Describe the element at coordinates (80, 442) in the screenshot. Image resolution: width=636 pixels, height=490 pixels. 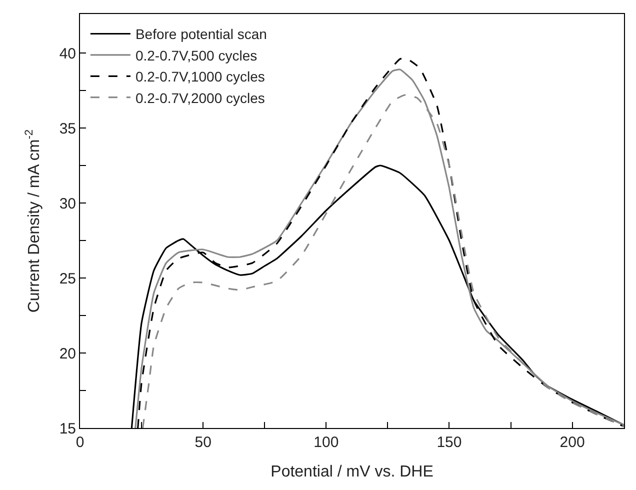
I see `x-tick-label: 0` at that location.